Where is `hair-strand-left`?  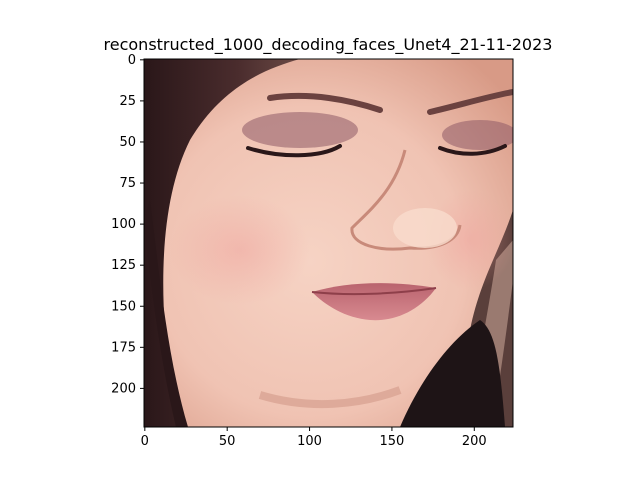
hair-strand-left is located at coordinates (166, 313).